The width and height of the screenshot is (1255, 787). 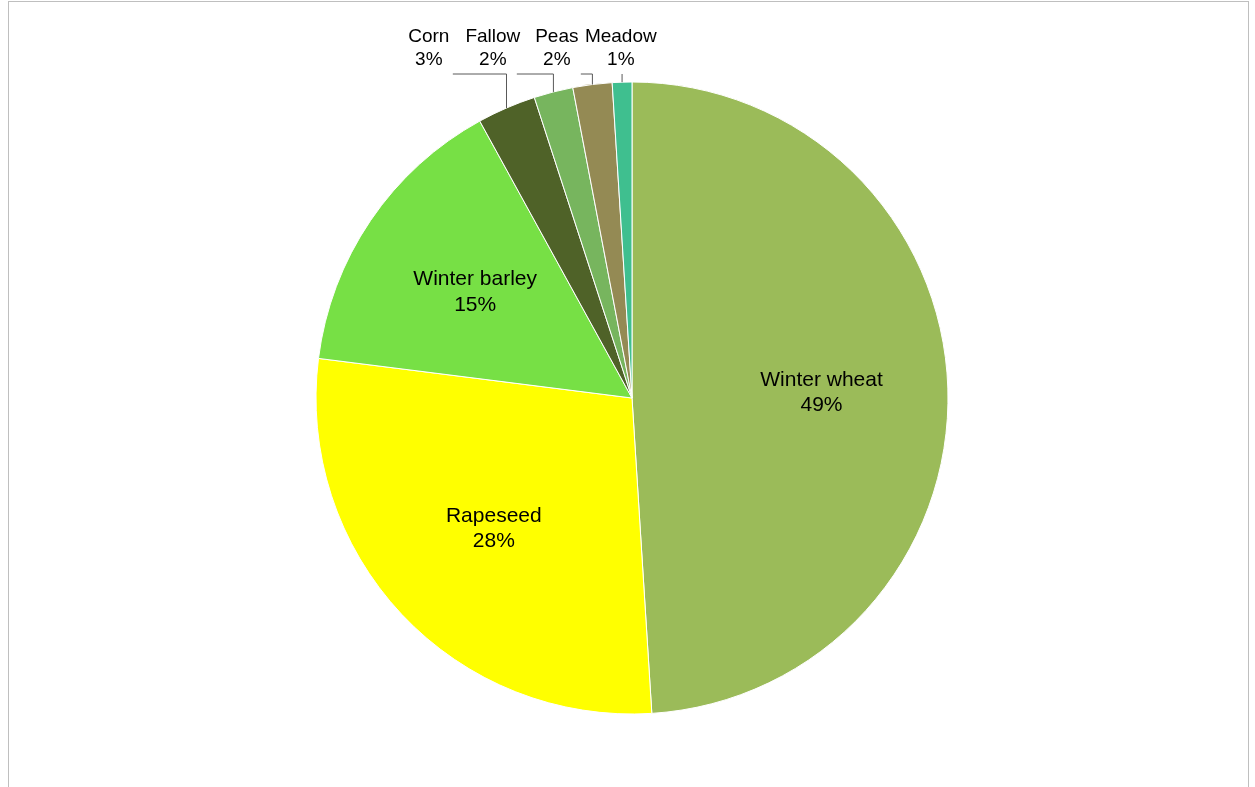 What do you see at coordinates (493, 514) in the screenshot?
I see `slice-label: Rapeseed` at bounding box center [493, 514].